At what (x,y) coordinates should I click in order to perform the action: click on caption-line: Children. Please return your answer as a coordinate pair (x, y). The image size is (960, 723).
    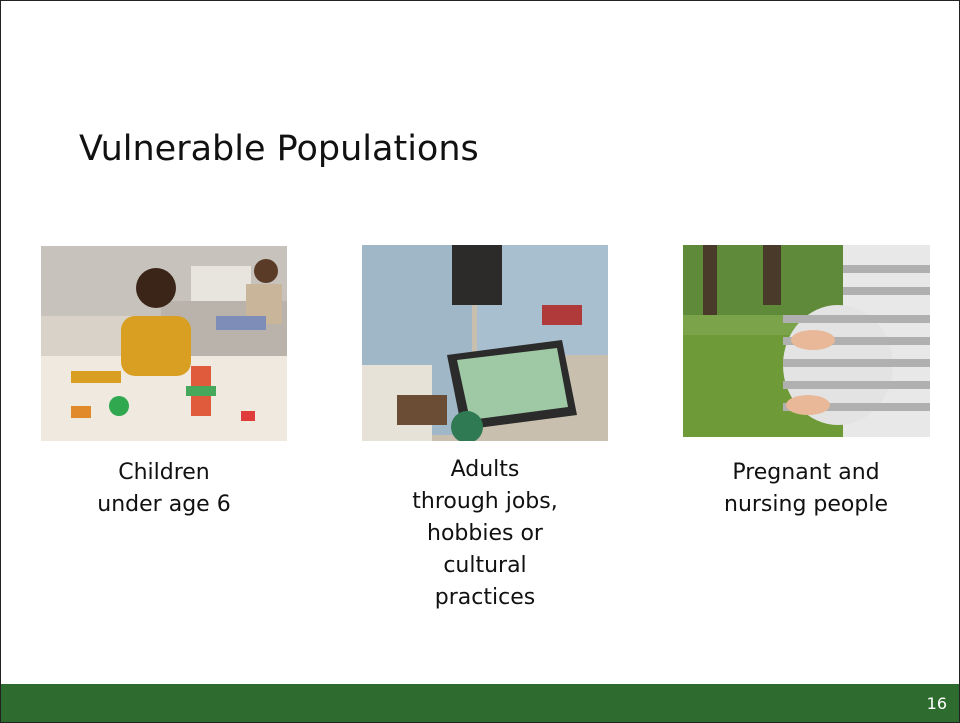
    Looking at the image, I should click on (164, 472).